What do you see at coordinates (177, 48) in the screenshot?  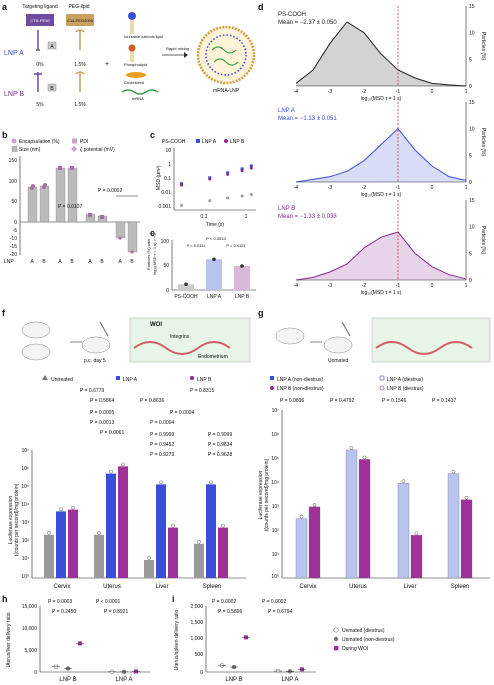 I see `rapid-mixing-label: Rapid mixing` at bounding box center [177, 48].